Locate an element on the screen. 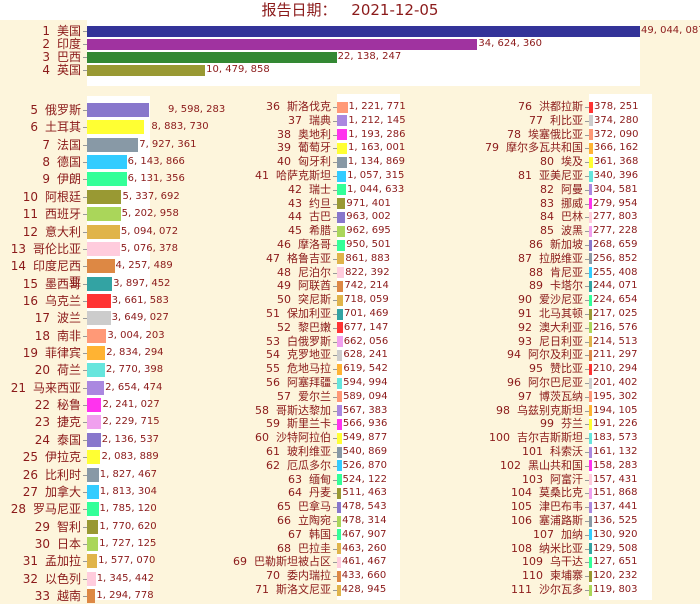 Image resolution: width=700 pixels, height=604 pixels. bar-label: 14 印度尼西亚 is located at coordinates (40, 274).